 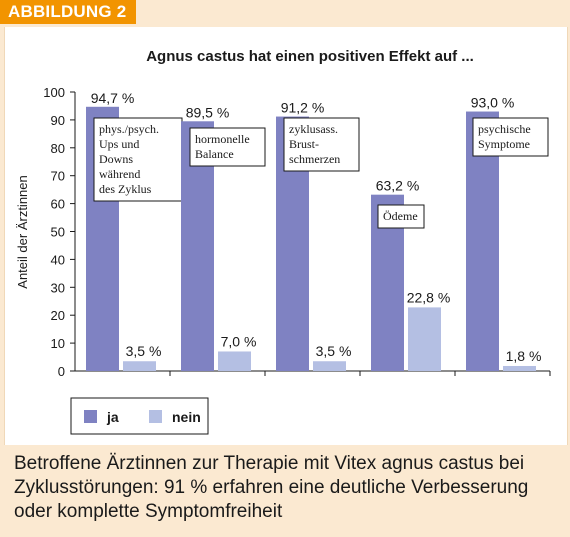 I want to click on y-tick-label: 80, so click(x=58, y=148).